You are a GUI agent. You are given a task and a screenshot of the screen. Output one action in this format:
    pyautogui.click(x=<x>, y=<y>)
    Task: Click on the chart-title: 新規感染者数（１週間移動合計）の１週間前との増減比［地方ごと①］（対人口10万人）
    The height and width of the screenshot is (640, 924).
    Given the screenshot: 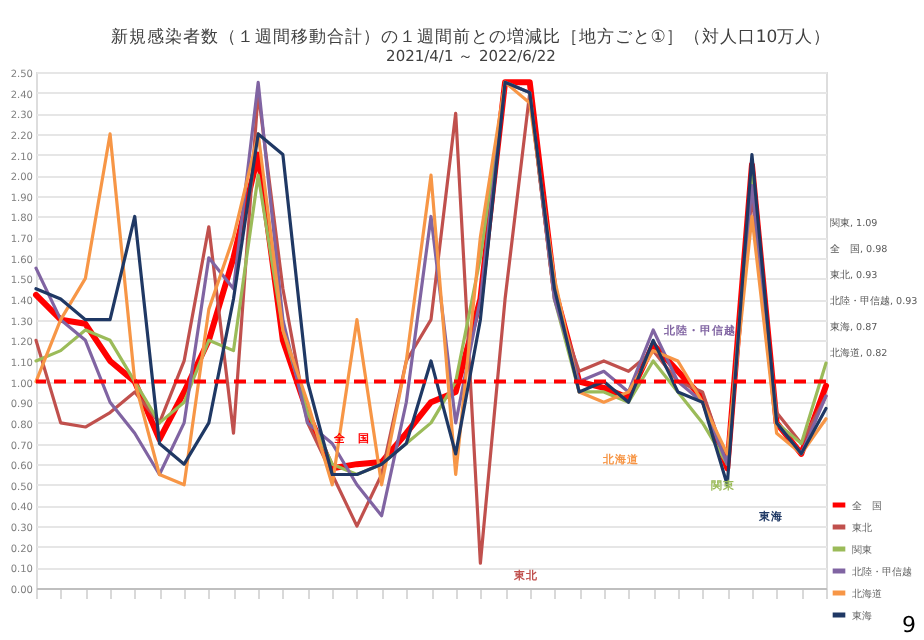 What is the action you would take?
    pyautogui.click(x=471, y=37)
    